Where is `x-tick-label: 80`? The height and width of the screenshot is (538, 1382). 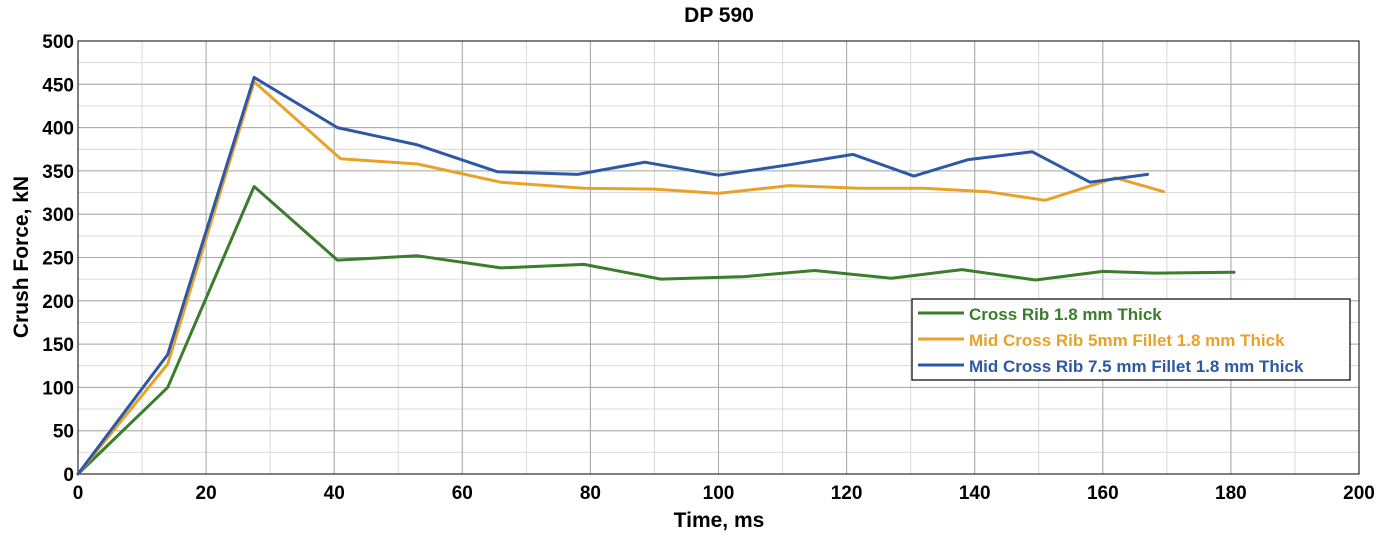
x-tick-label: 80 is located at coordinates (590, 493).